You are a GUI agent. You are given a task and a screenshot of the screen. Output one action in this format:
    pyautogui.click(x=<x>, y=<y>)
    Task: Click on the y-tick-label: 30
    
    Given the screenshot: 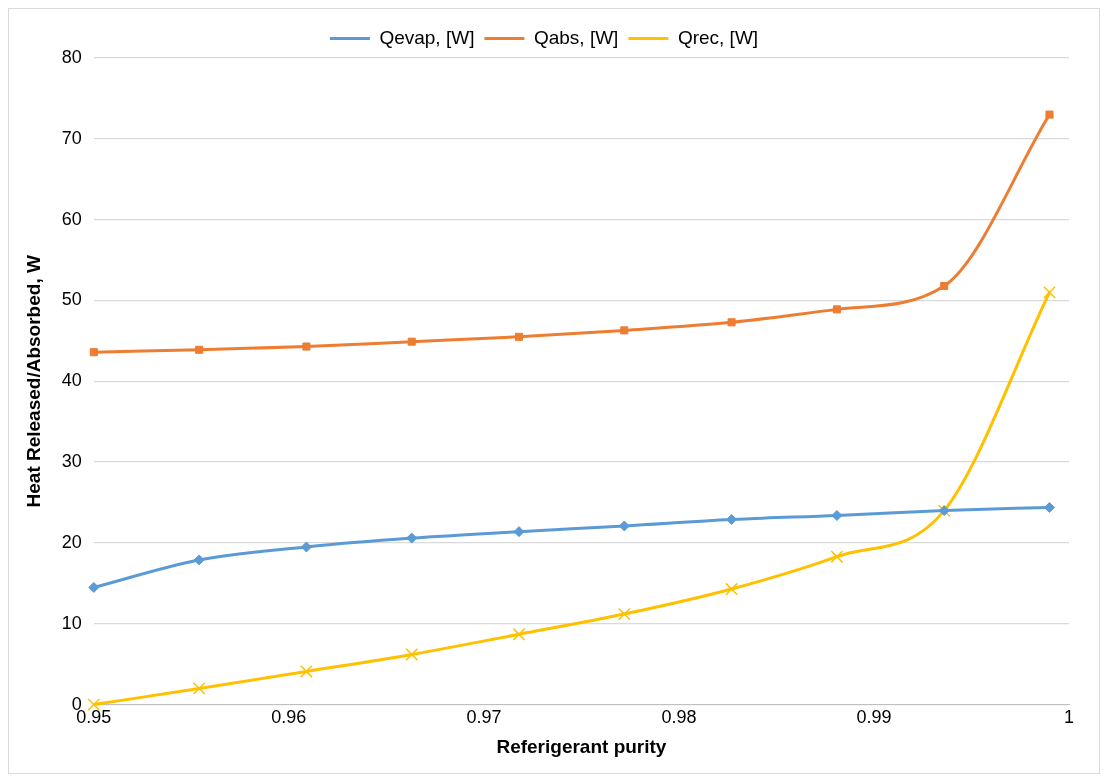 What is the action you would take?
    pyautogui.click(x=71, y=461)
    